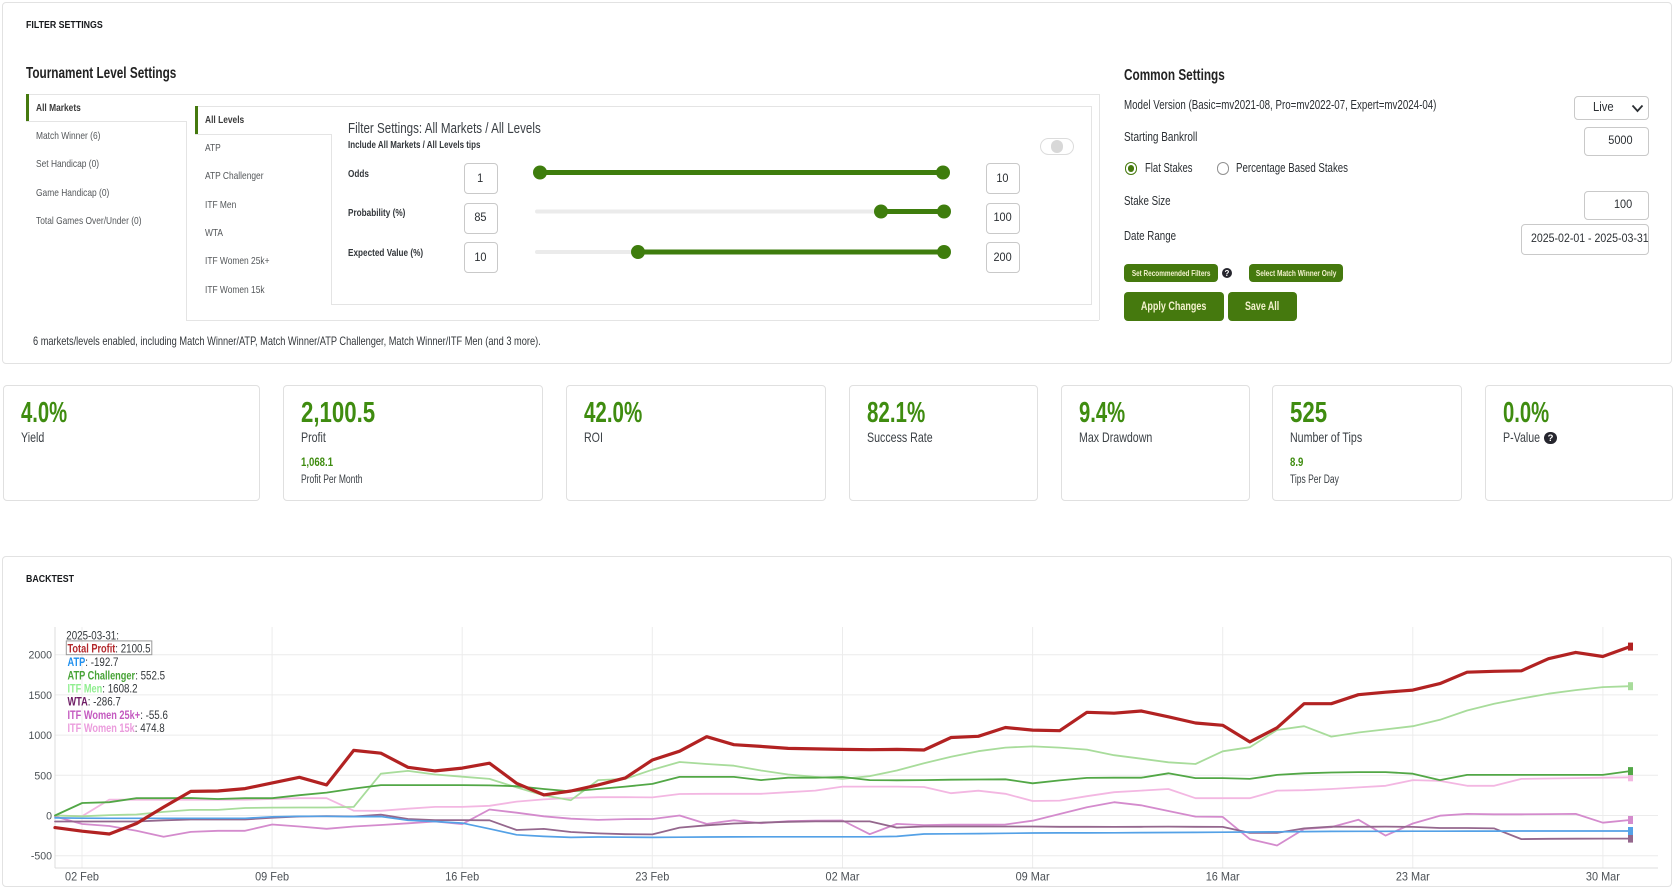 Image resolution: width=1674 pixels, height=889 pixels. What do you see at coordinates (272, 877) in the screenshot?
I see `svg-text: 09 Feb` at bounding box center [272, 877].